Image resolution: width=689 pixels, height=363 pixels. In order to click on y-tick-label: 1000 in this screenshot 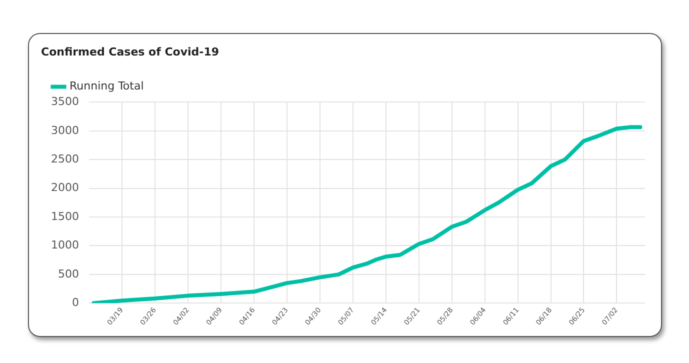, I will do `click(64, 245)`.